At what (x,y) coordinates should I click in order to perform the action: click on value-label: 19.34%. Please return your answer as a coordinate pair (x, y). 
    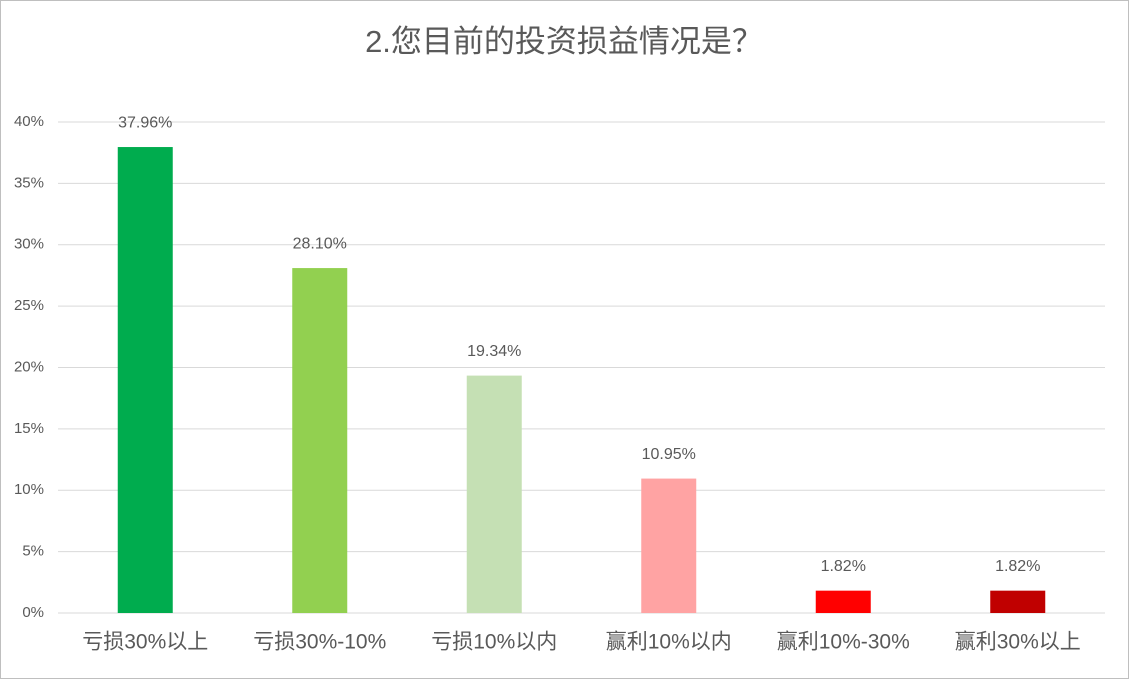
    Looking at the image, I should click on (494, 351).